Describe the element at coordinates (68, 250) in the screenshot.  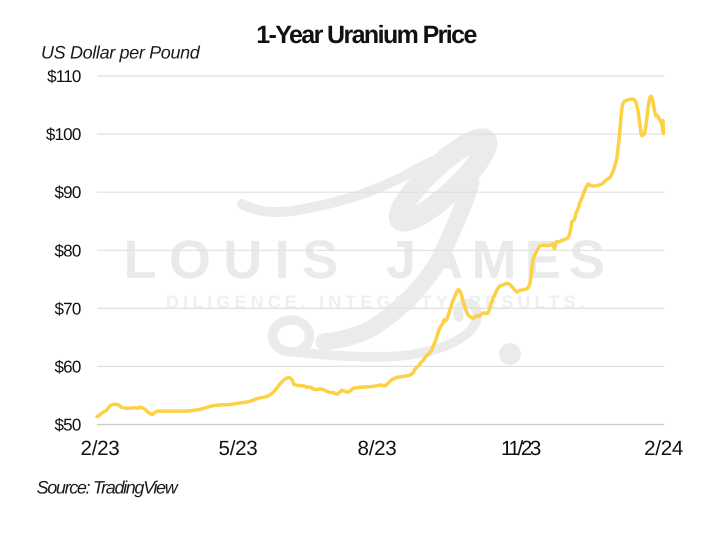
I see `svg-text: $80` at that location.